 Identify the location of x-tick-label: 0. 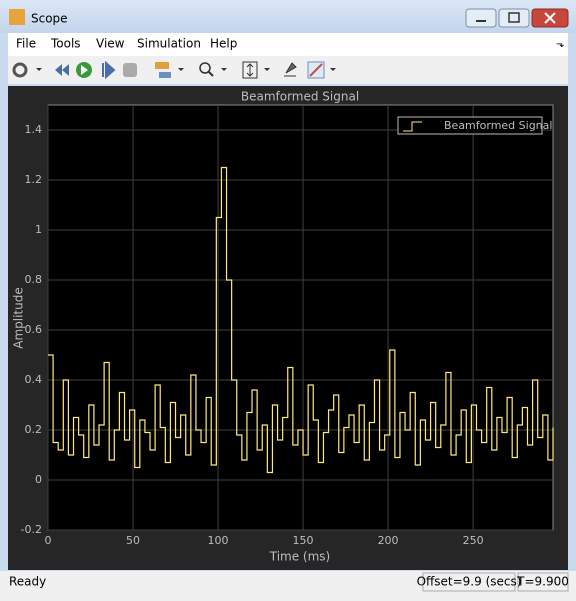
(48, 540).